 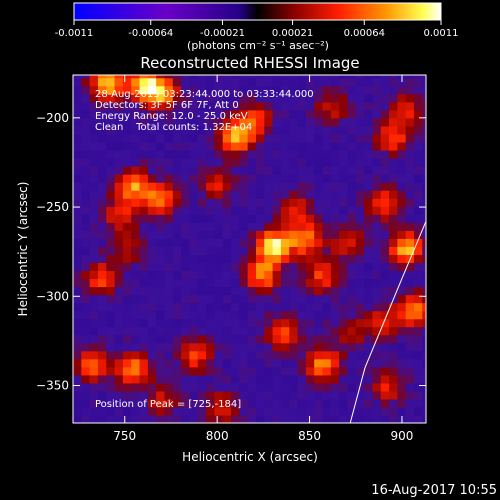 I want to click on info-line-energy: Energy Range: 12.0 - 25.0 keV, so click(x=171, y=116).